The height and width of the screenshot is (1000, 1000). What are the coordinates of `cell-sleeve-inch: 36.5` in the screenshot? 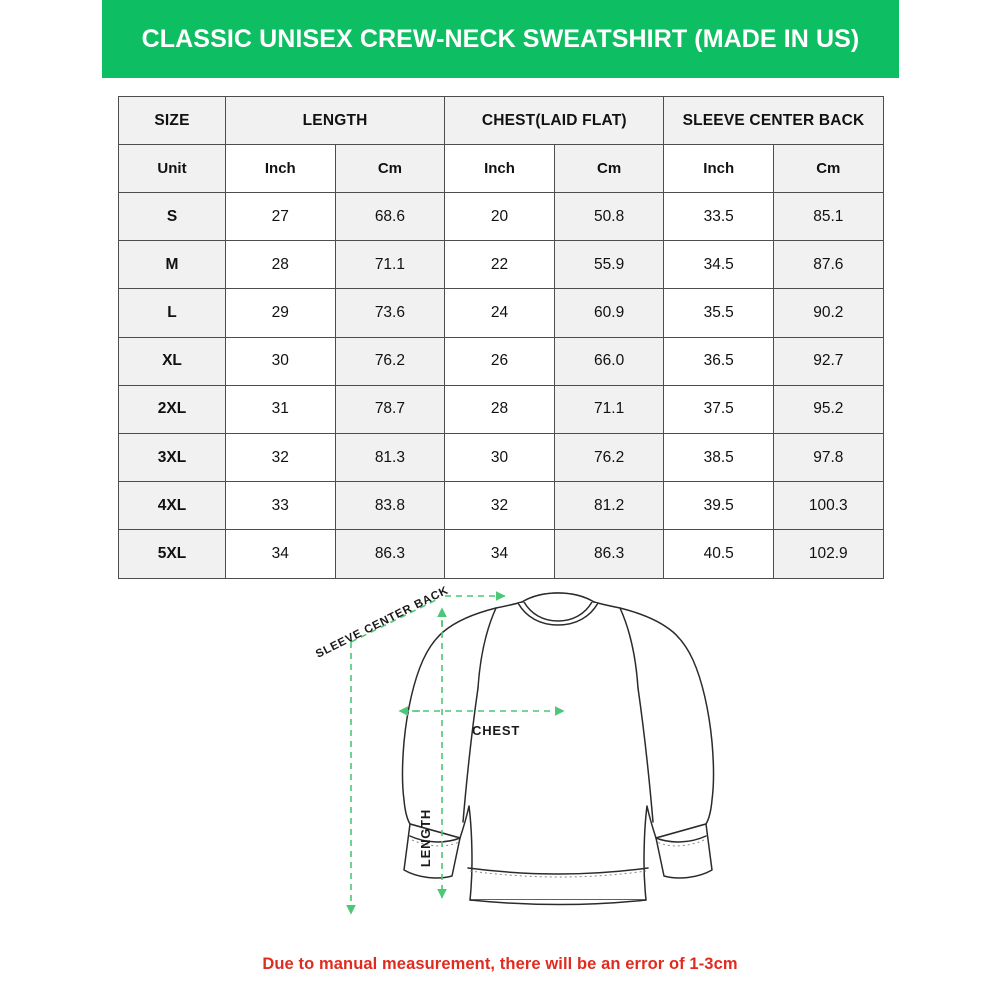 It's located at (718, 361).